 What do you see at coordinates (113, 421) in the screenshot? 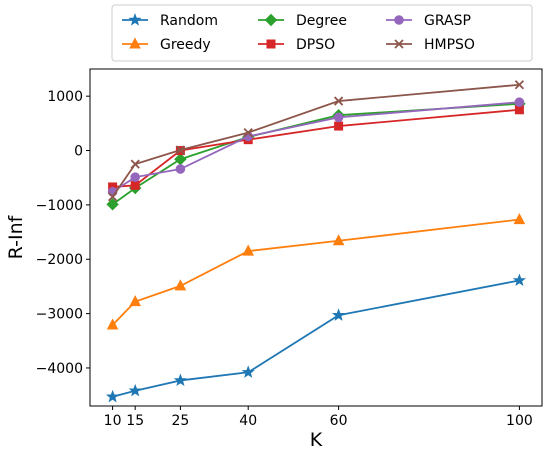
I see `x-tick-label: 10` at bounding box center [113, 421].